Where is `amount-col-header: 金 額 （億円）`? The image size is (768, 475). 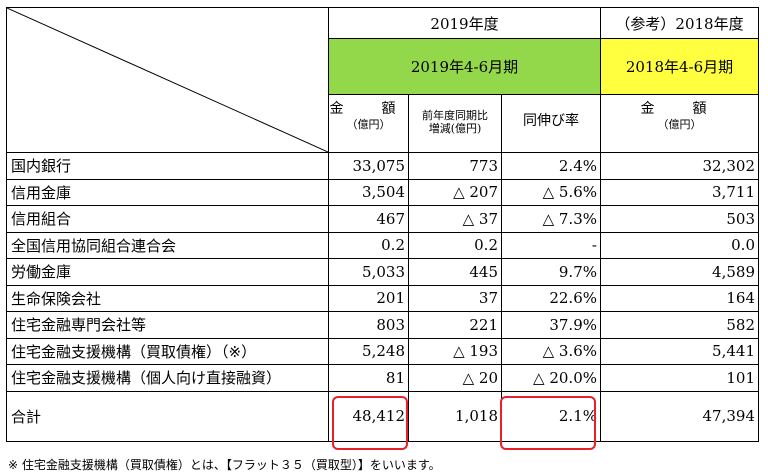
amount-col-header: 金 額 （億円） is located at coordinates (368, 123).